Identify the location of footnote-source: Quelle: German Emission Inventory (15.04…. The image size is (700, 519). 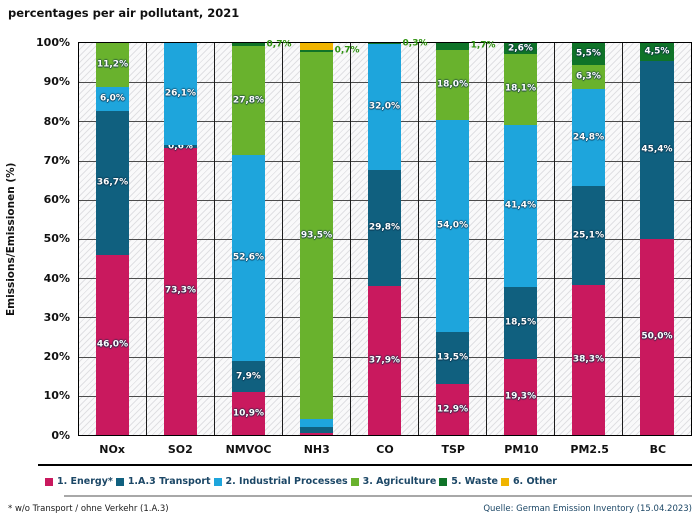
(587, 509).